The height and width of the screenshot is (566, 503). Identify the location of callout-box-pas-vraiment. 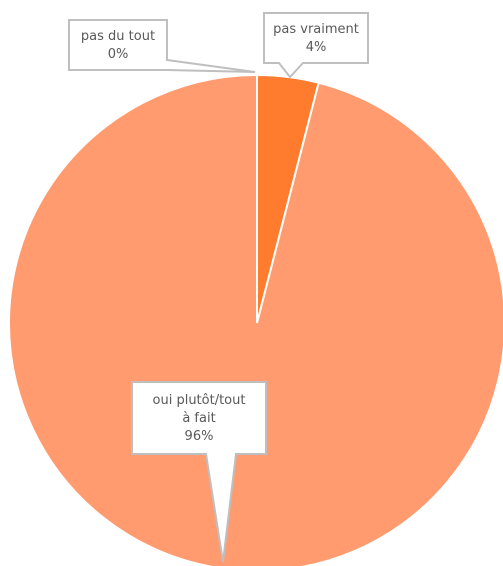
(316, 45).